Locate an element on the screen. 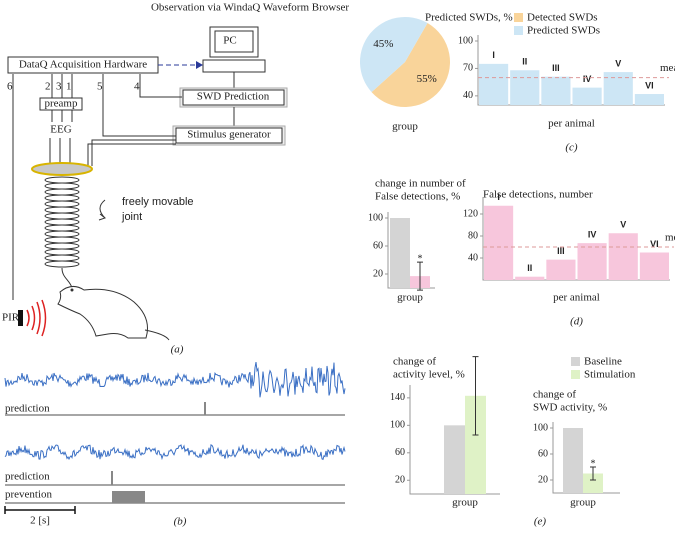 The image size is (675, 533). channel: 1 is located at coordinates (69, 87).